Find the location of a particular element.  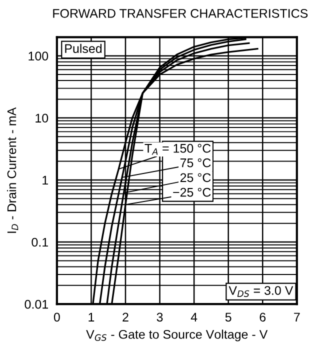

annotation: V$_{DS}$ = 3.0 V is located at coordinates (261, 291).